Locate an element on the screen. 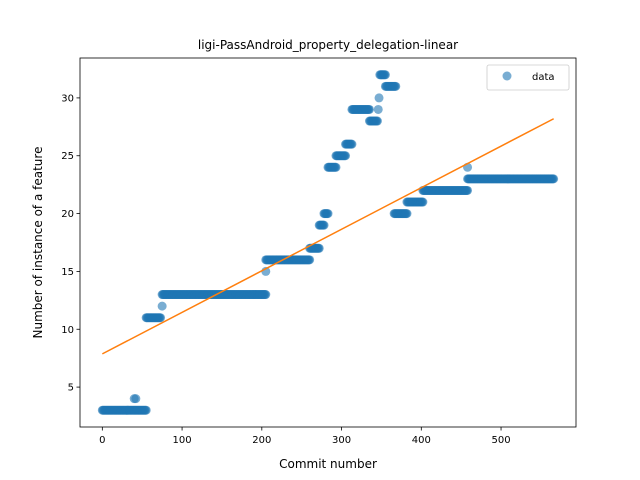 The height and width of the screenshot is (480, 640). legend: data is located at coordinates (528, 77).